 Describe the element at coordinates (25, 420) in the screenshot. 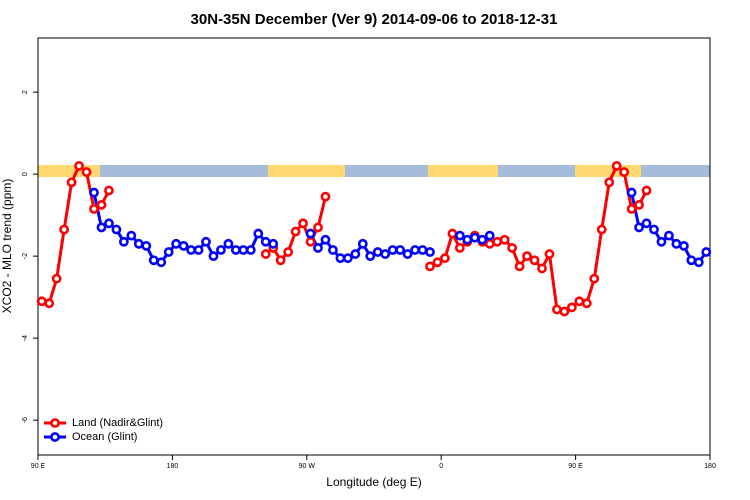

I see `y-tick-label: -6` at that location.